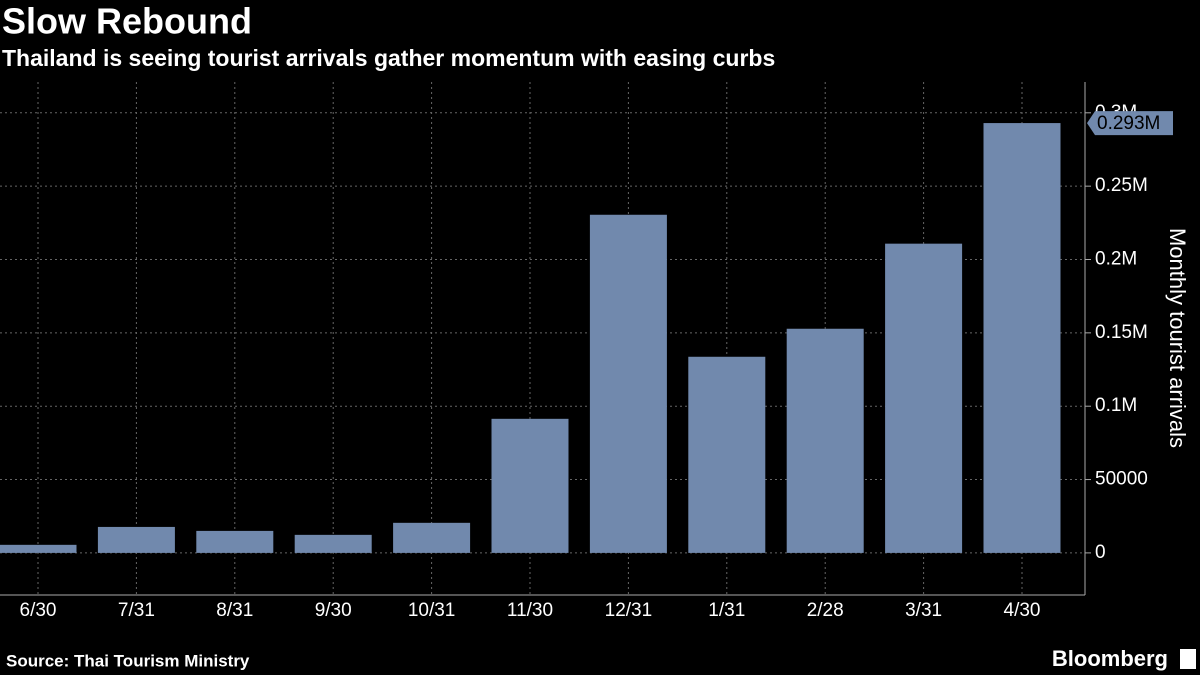 This screenshot has height=675, width=1200. Describe the element at coordinates (1116, 405) in the screenshot. I see `y-tick-label: 0.1M` at that location.